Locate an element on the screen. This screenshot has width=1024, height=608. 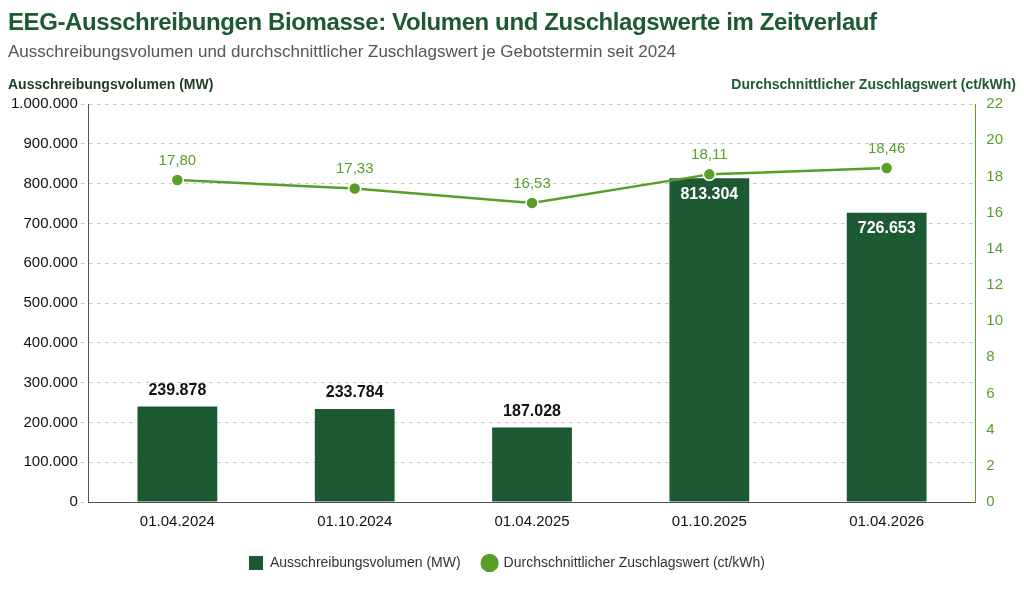
x-tick-label: 01.04.2025 is located at coordinates (532, 521).